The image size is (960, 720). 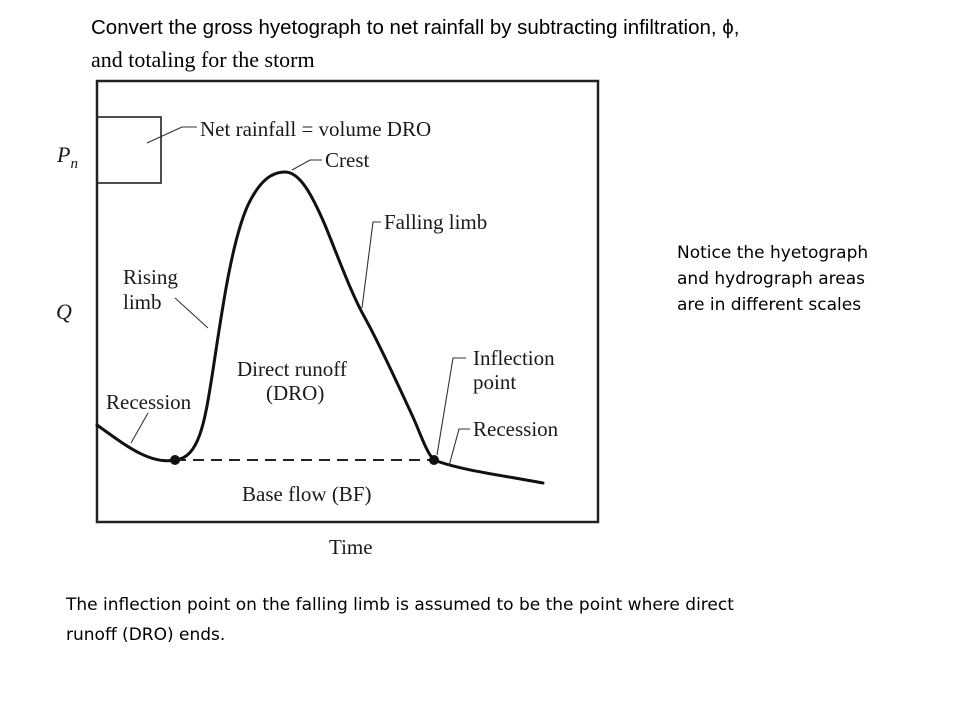 What do you see at coordinates (516, 429) in the screenshot?
I see `label-recession-right: Recession` at bounding box center [516, 429].